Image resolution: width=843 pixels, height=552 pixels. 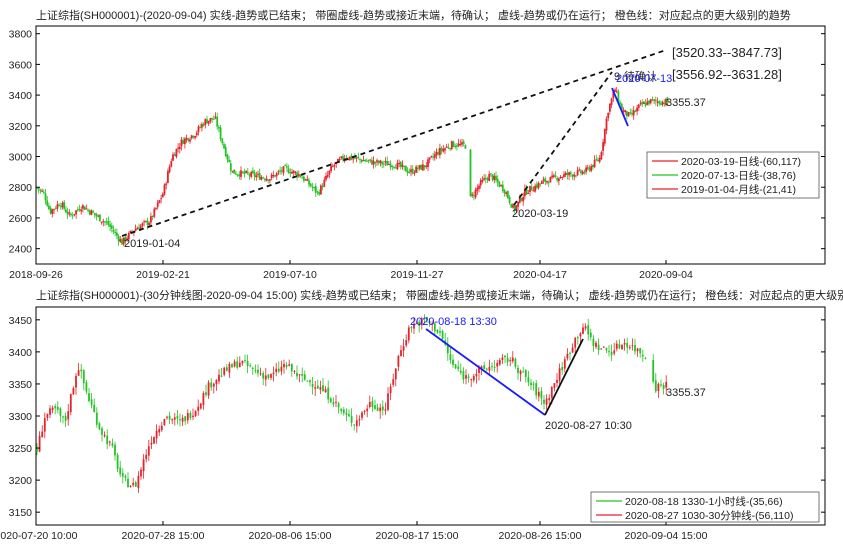 I want to click on legend-item-3: 2019-01-04-月线-(21,41), so click(x=738, y=189).